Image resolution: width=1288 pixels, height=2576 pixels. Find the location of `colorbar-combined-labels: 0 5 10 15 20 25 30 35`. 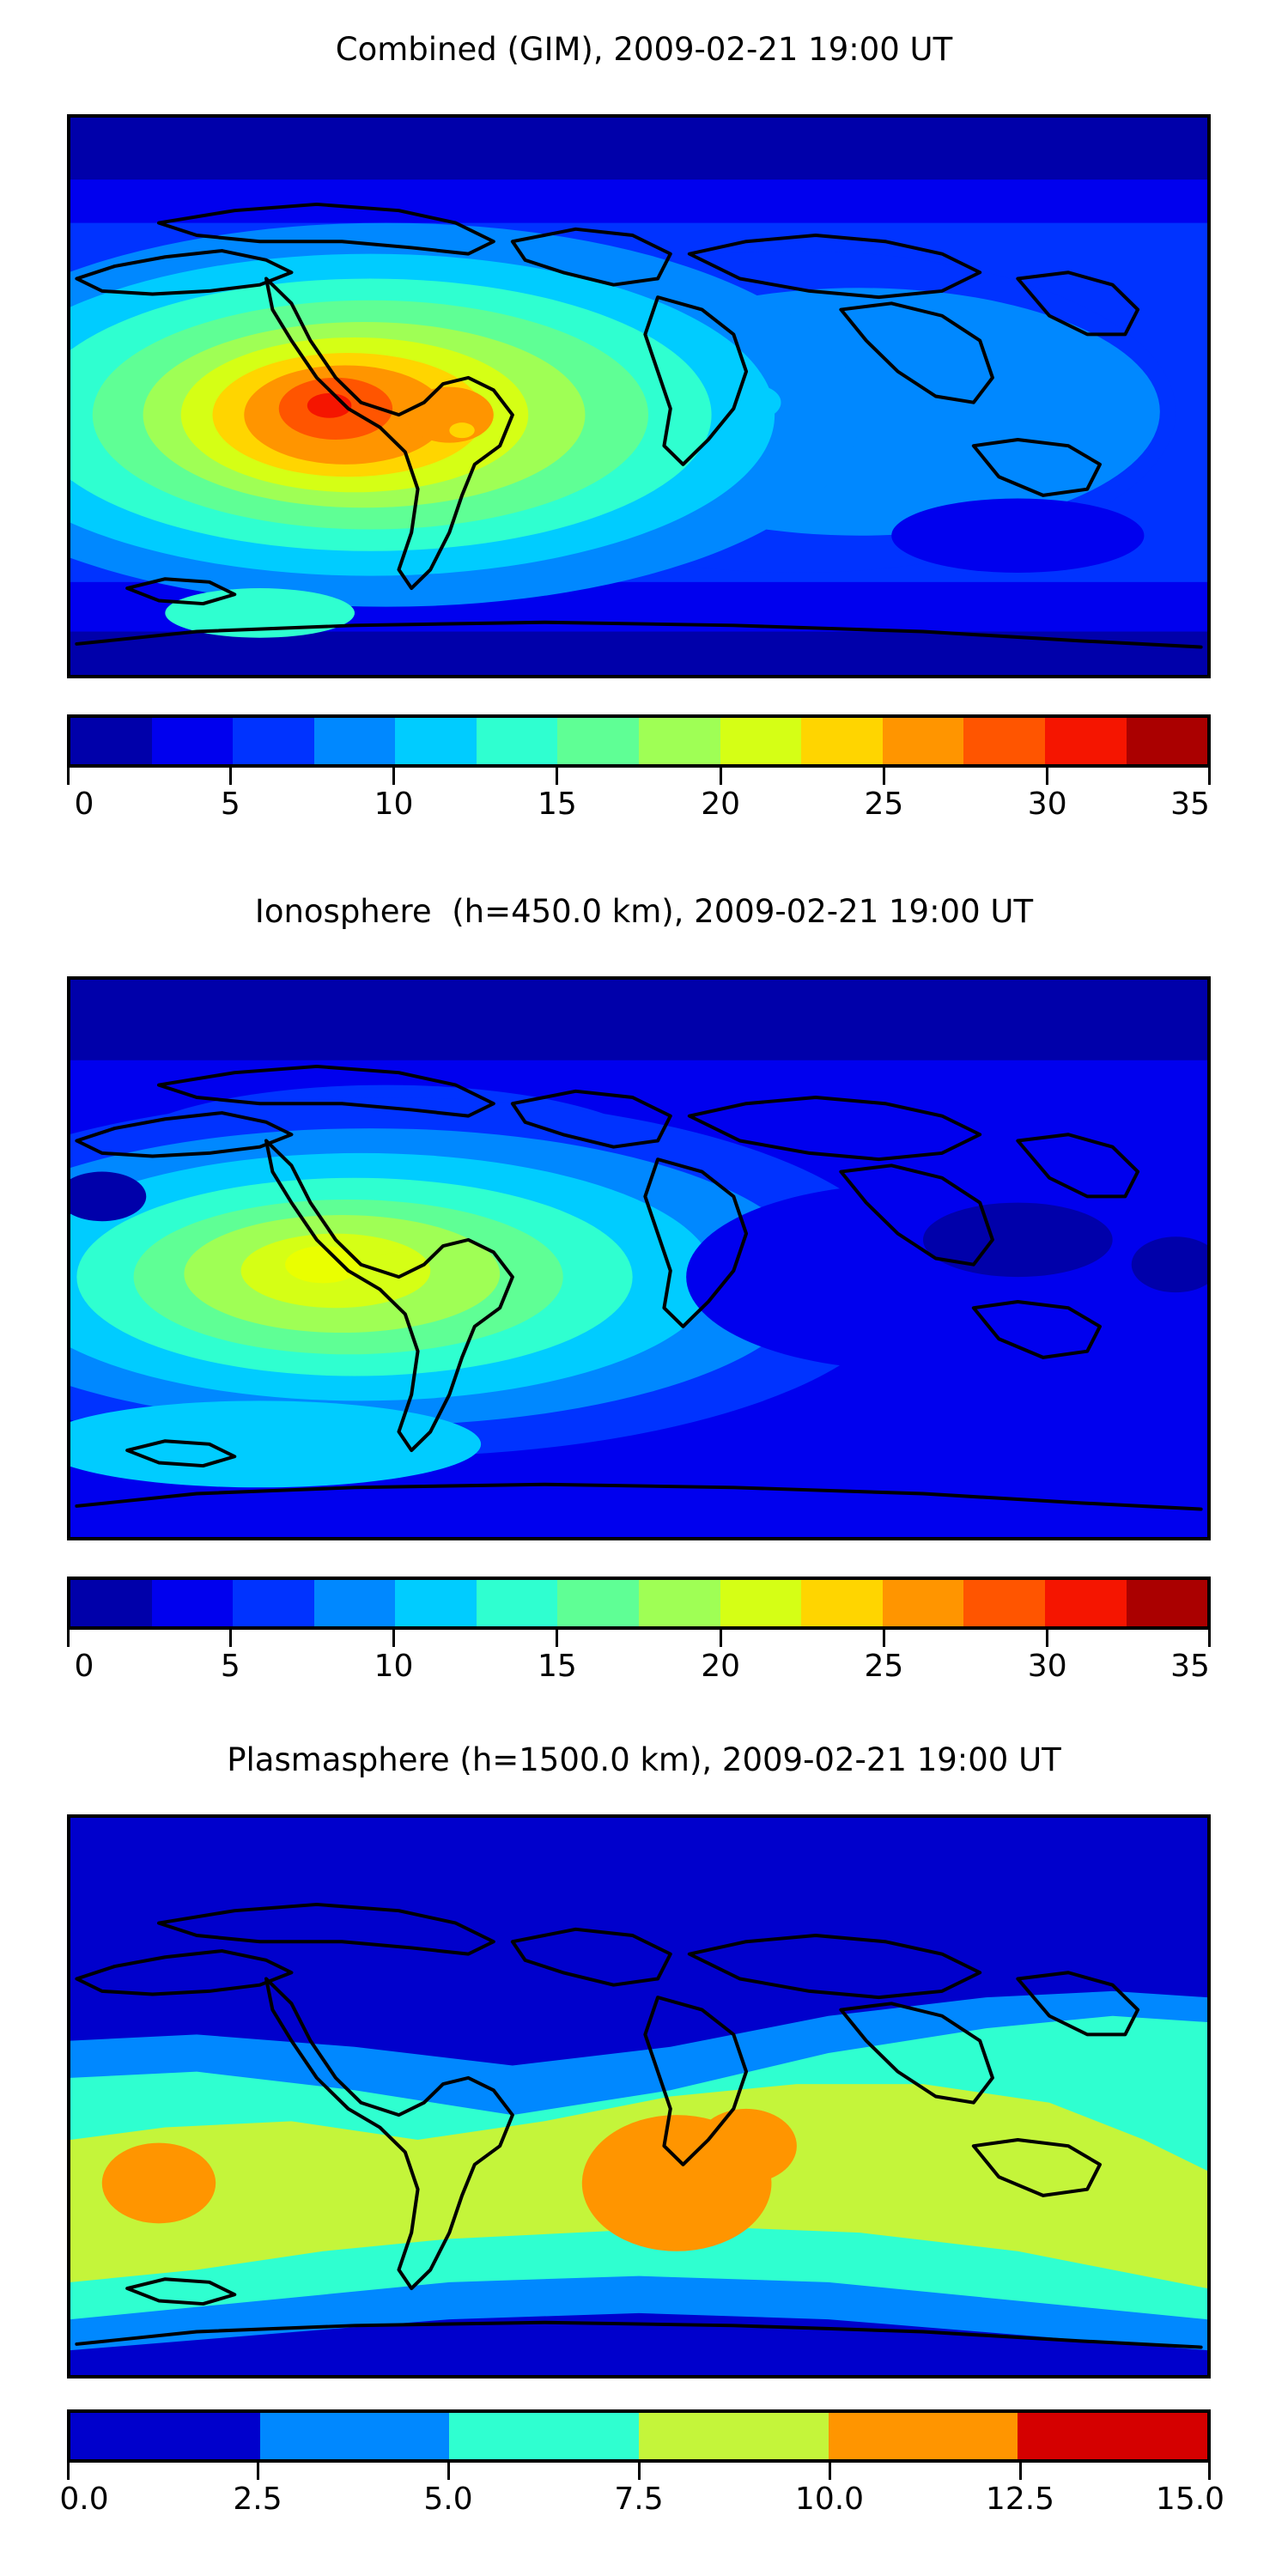

colorbar-combined-labels: 0 5 10 15 20 25 30 35 is located at coordinates (639, 806).